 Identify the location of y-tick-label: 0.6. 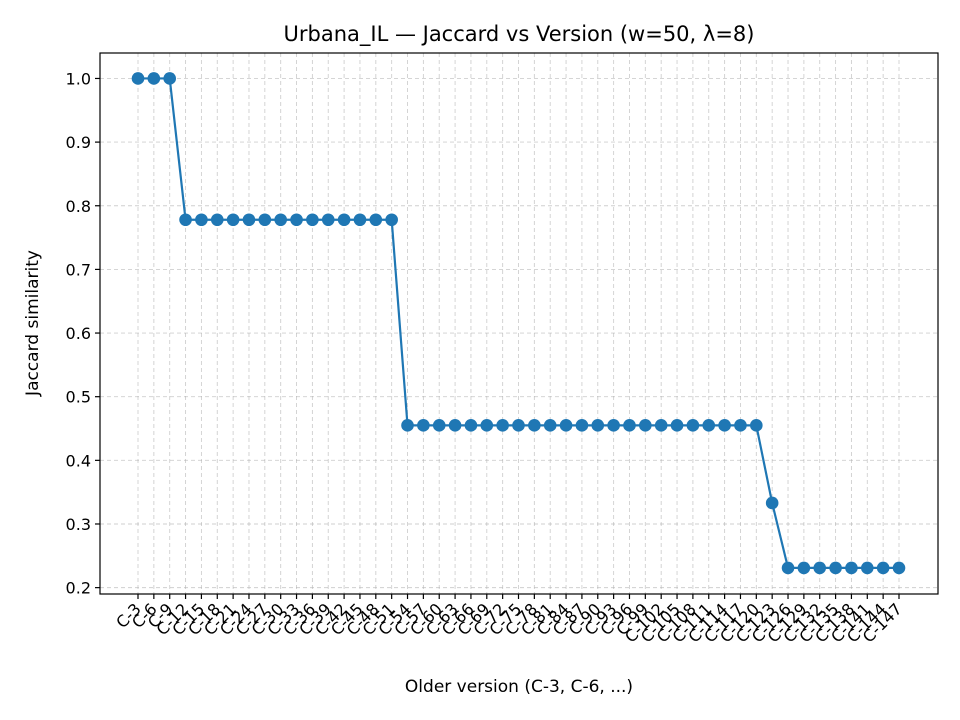
(78, 333).